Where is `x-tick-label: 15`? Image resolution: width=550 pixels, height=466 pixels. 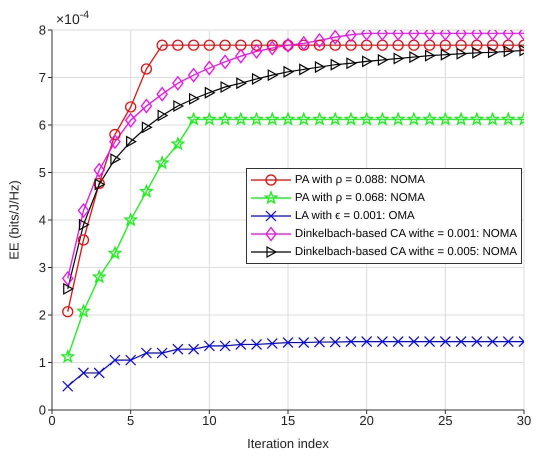
x-tick-label: 15 is located at coordinates (288, 420).